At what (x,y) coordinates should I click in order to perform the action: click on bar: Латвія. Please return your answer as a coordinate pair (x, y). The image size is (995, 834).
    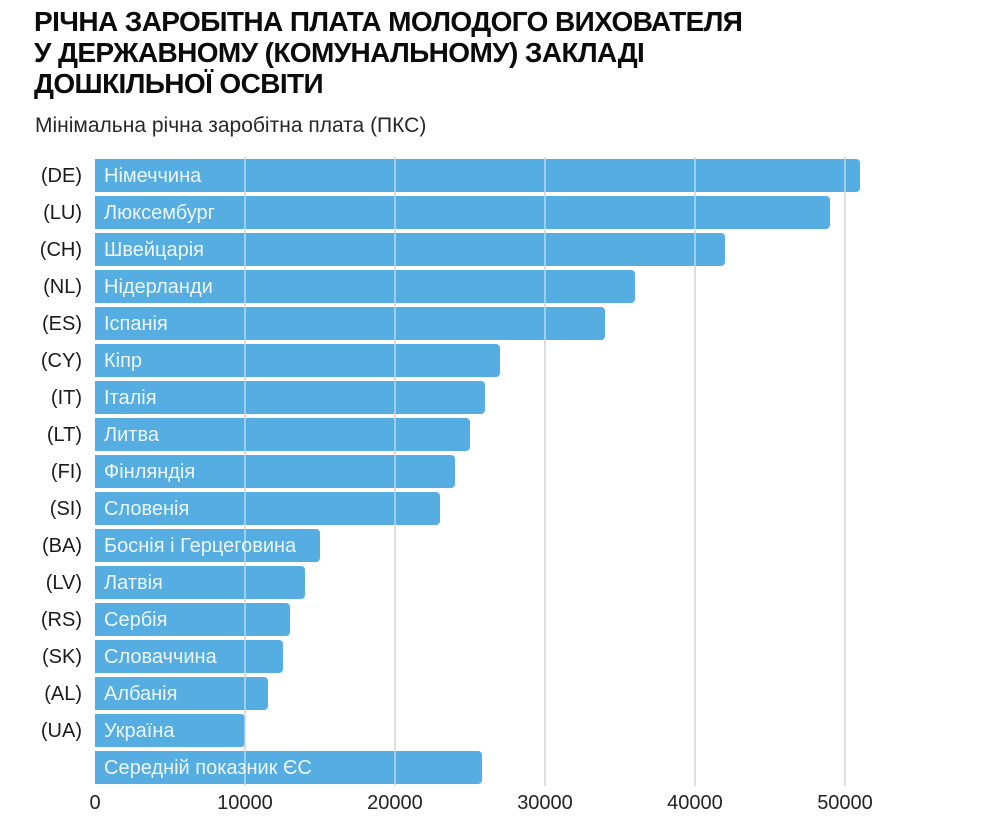
    Looking at the image, I should click on (200, 582).